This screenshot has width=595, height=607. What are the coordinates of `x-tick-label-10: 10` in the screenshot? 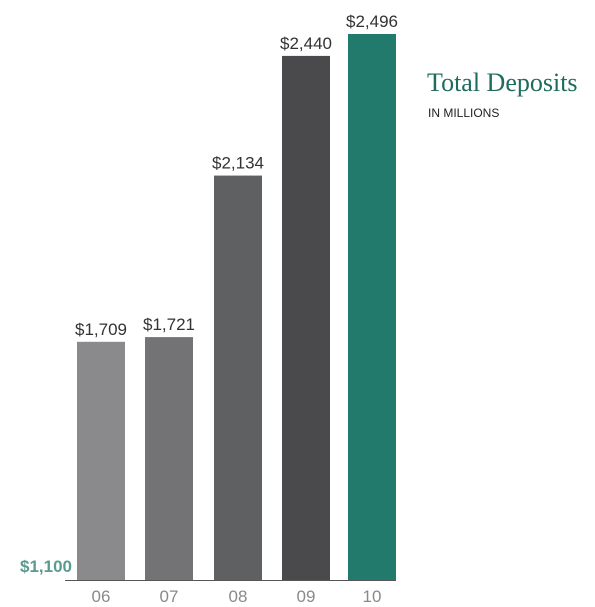 It's located at (372, 596).